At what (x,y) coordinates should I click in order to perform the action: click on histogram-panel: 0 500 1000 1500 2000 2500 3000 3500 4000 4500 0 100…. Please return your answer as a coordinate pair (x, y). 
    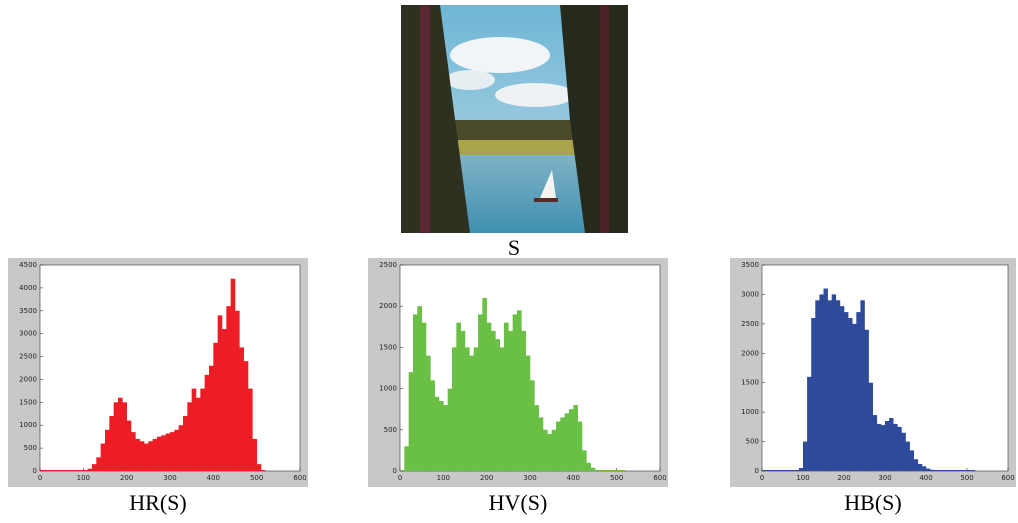
    Looking at the image, I should click on (158, 386).